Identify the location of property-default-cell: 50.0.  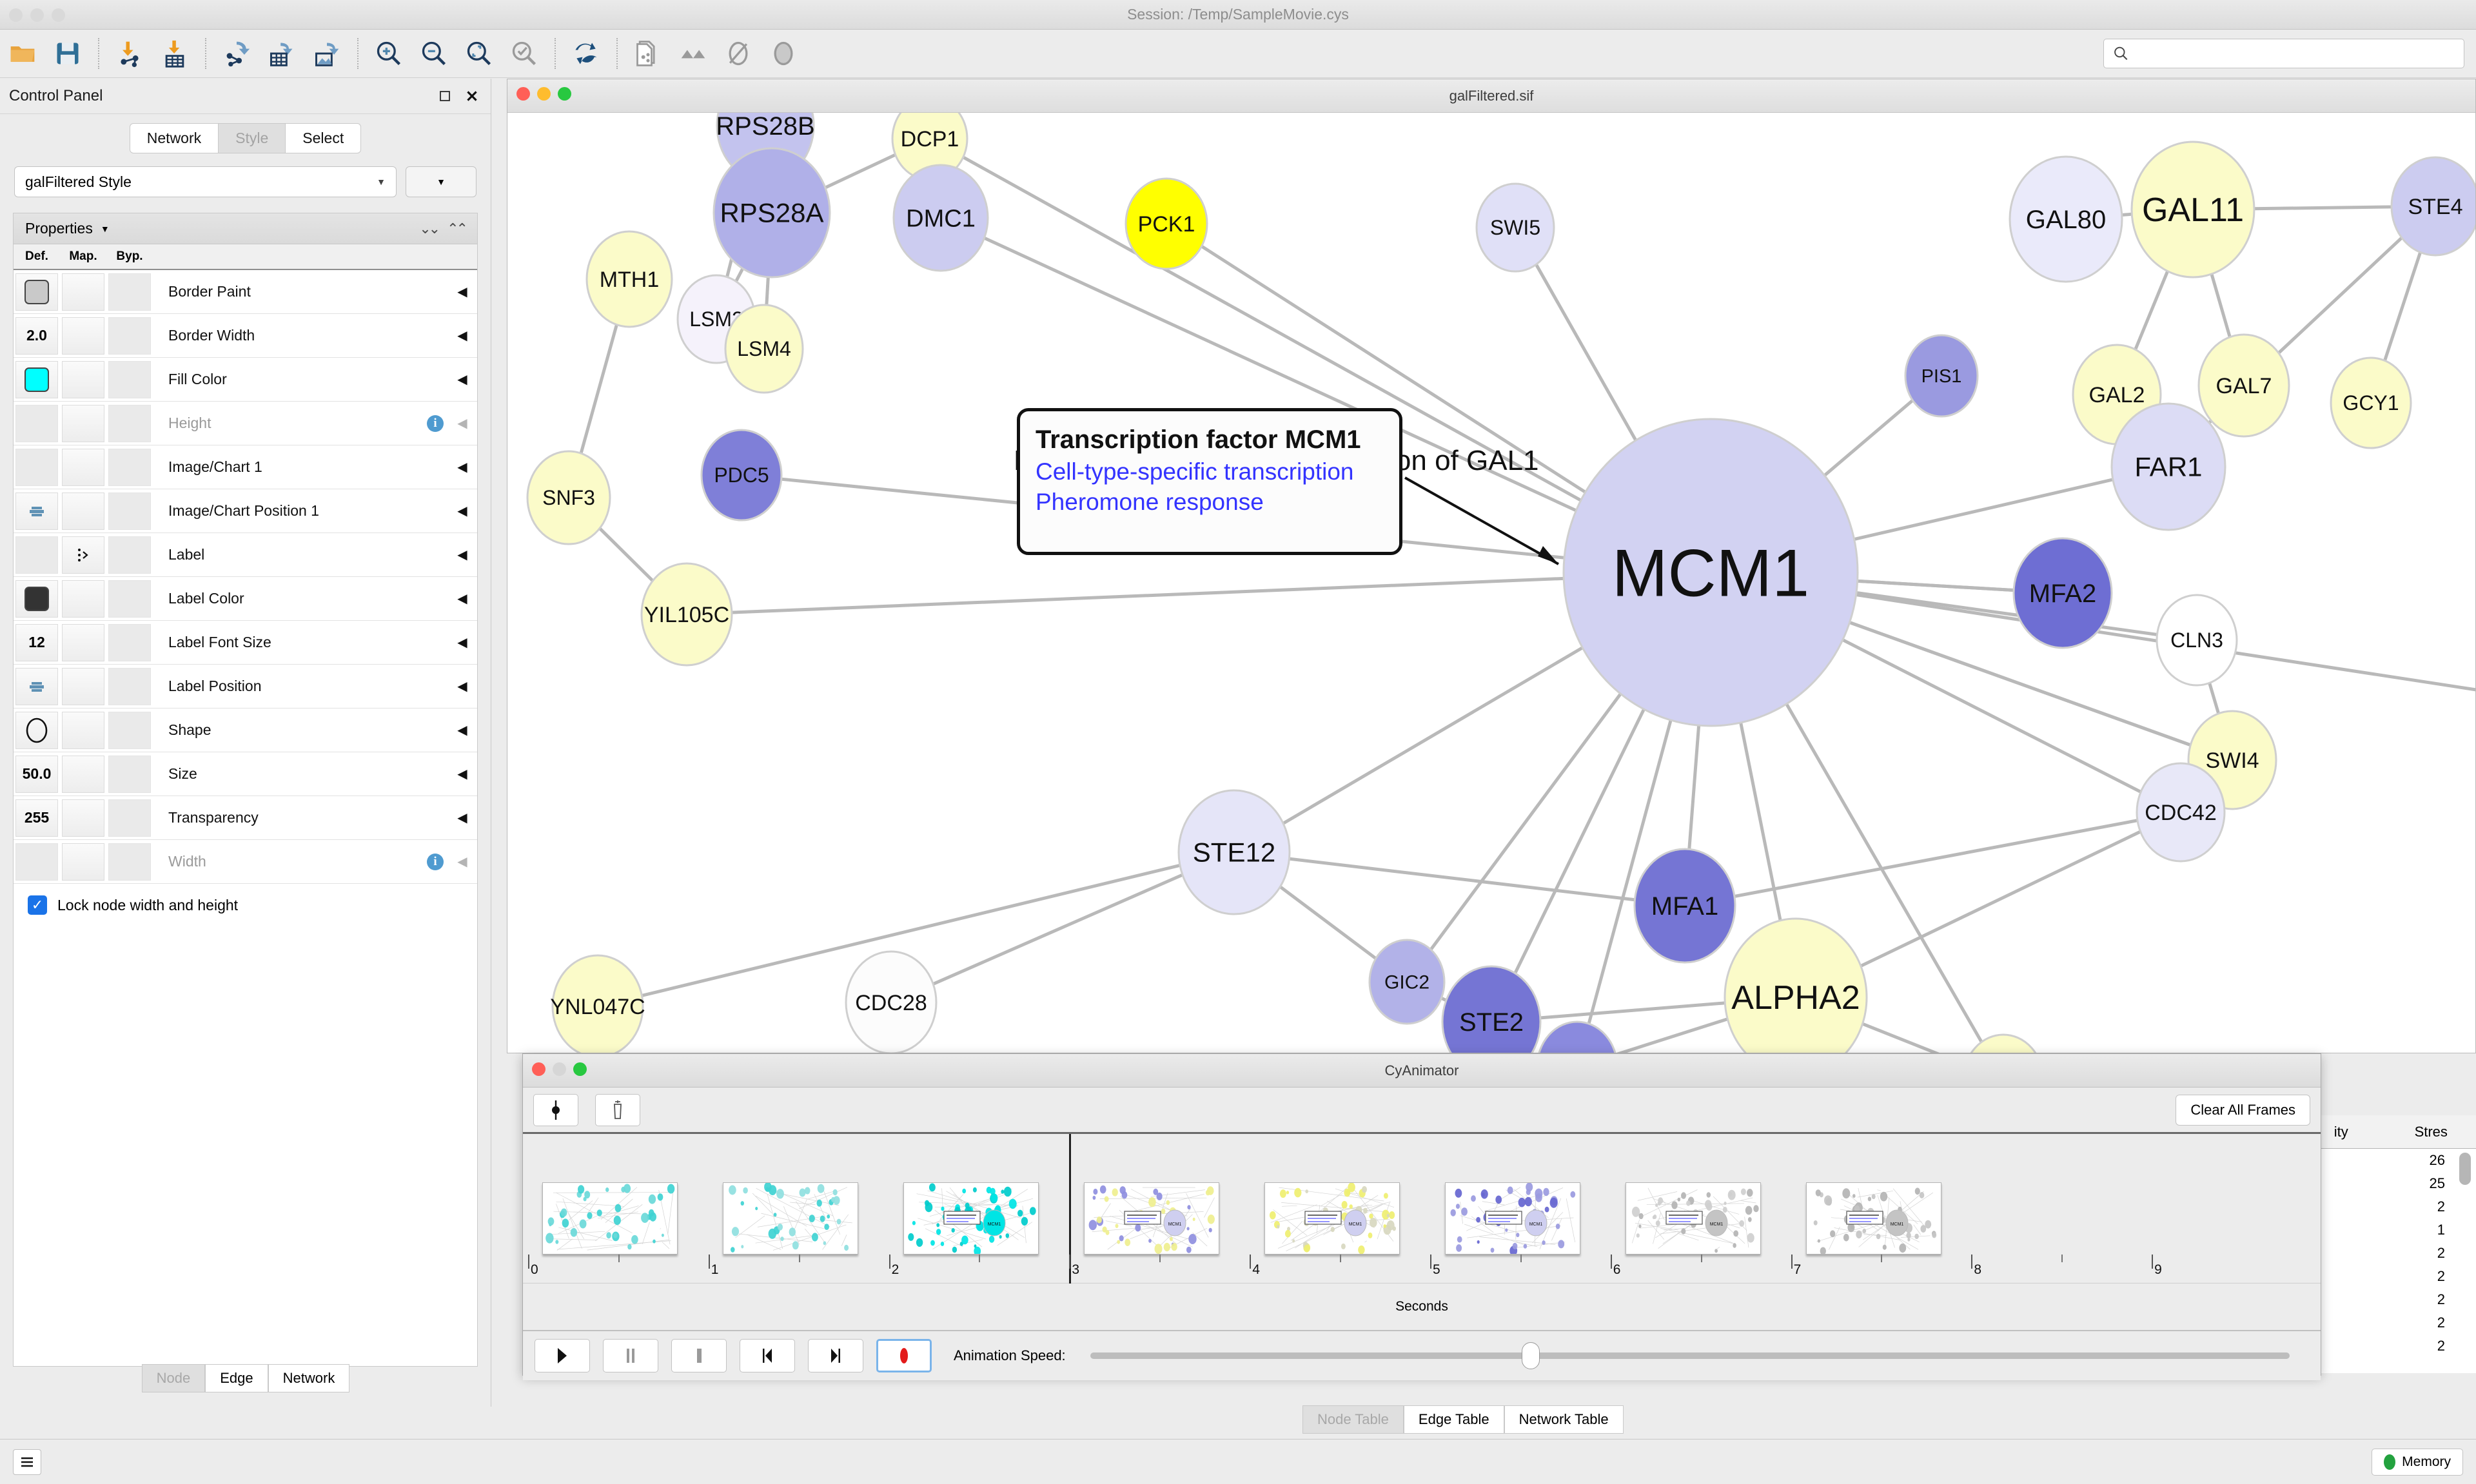
(36, 774).